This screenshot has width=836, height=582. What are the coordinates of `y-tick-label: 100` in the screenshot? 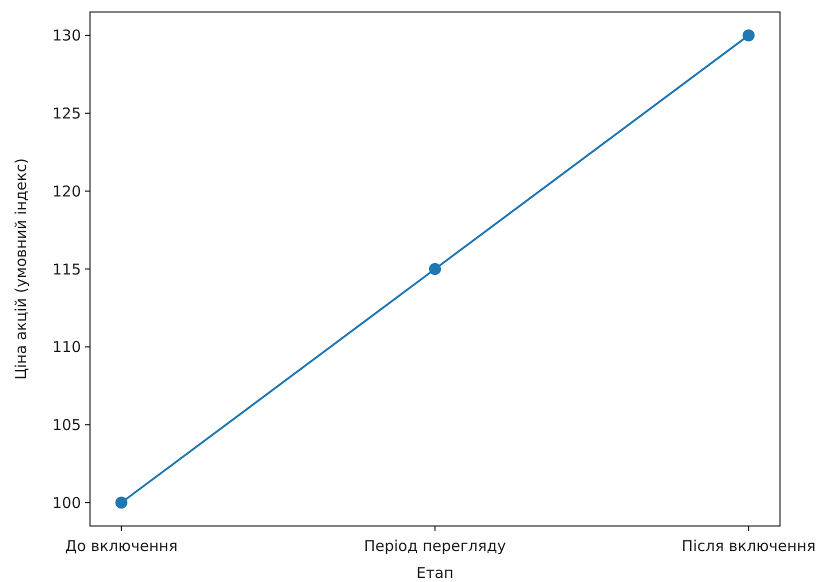 It's located at (66, 503).